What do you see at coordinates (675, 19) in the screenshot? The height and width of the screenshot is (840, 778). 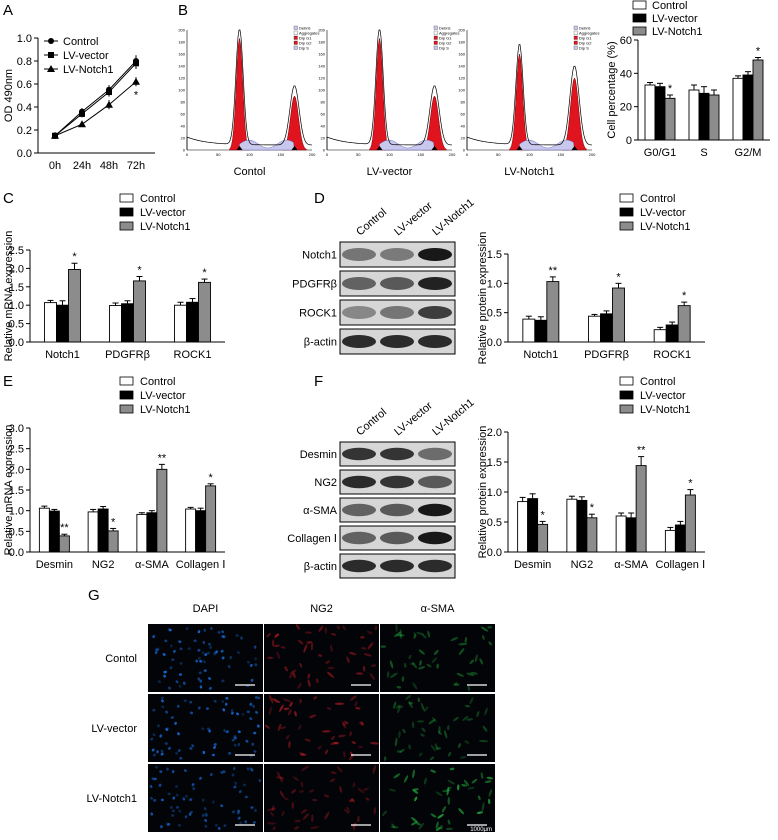 I see `chart-b-legend-label: LV-vector` at bounding box center [675, 19].